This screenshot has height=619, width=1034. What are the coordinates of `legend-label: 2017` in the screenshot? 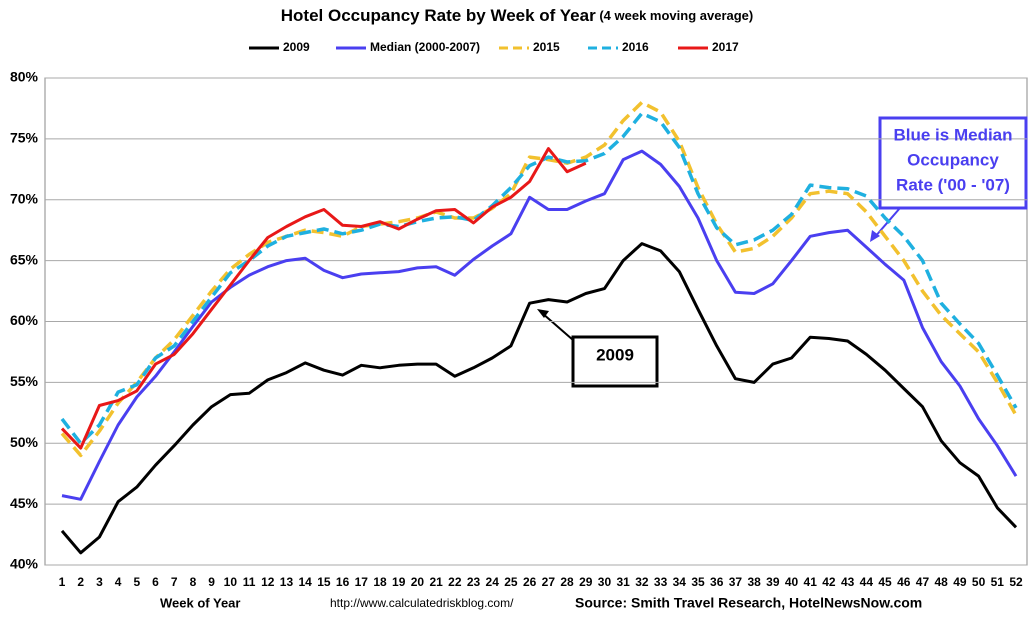 It's located at (725, 47).